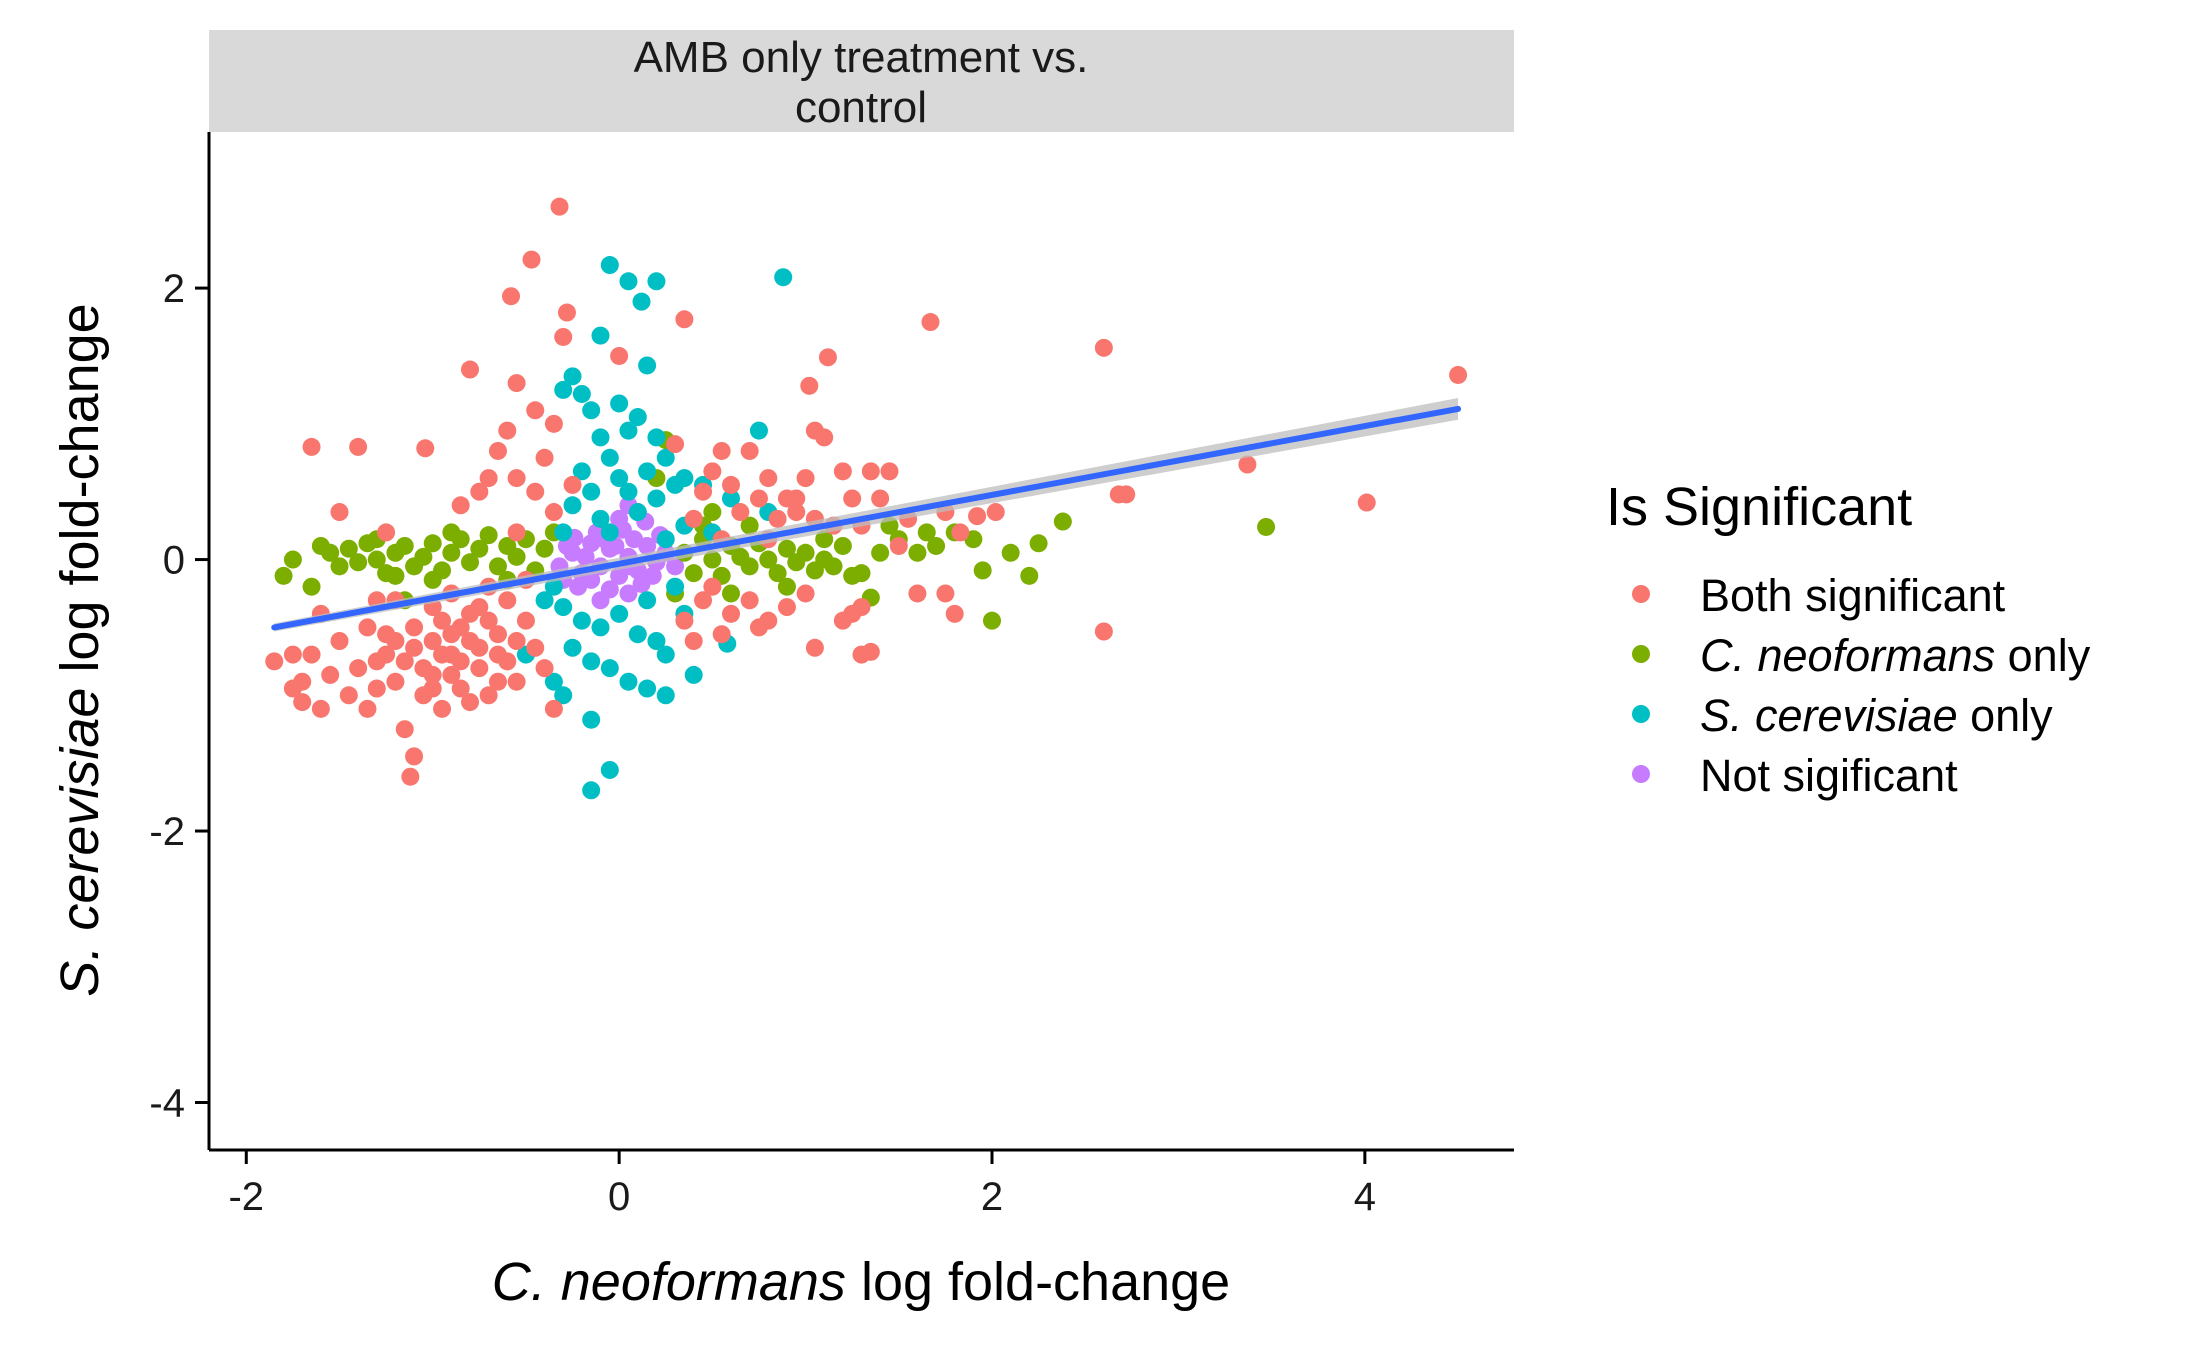 Image resolution: width=2187 pixels, height=1350 pixels. I want to click on y-axis-title-italic: S. cerevisiae, so click(80, 842).